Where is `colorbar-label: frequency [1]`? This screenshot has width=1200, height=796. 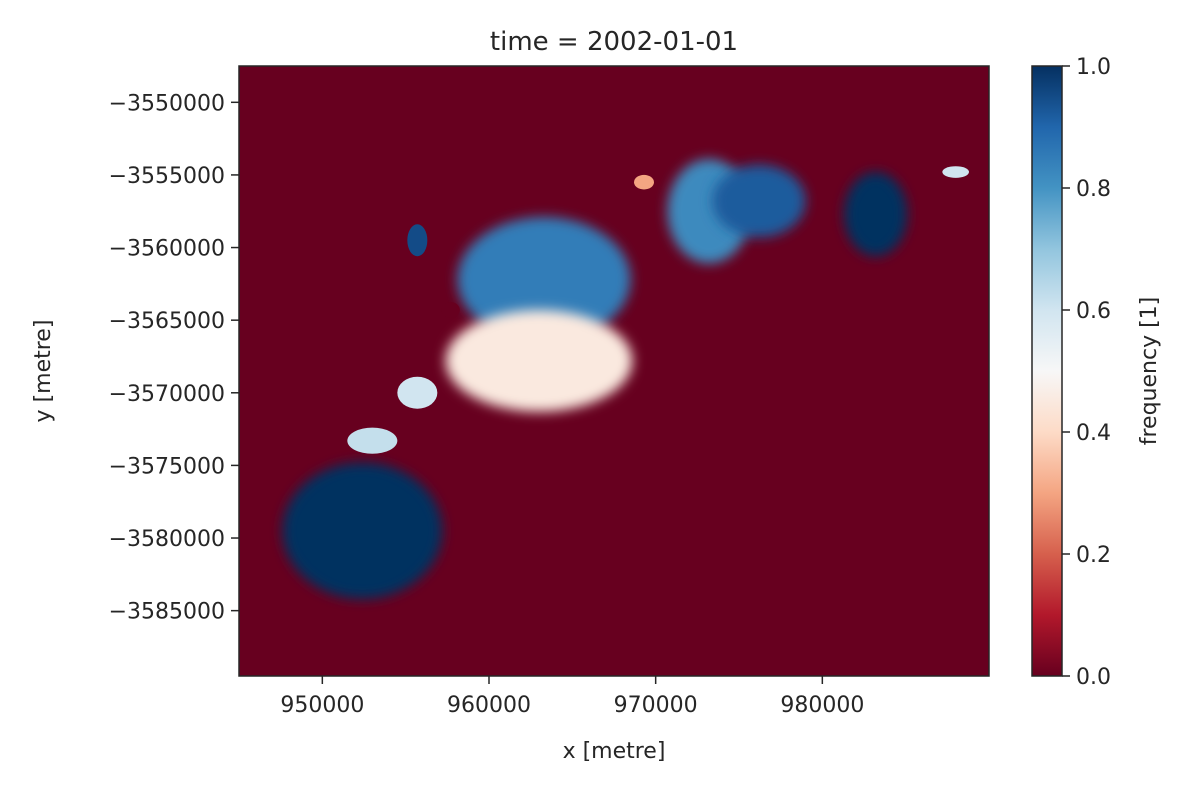 colorbar-label: frequency [1] is located at coordinates (1149, 371).